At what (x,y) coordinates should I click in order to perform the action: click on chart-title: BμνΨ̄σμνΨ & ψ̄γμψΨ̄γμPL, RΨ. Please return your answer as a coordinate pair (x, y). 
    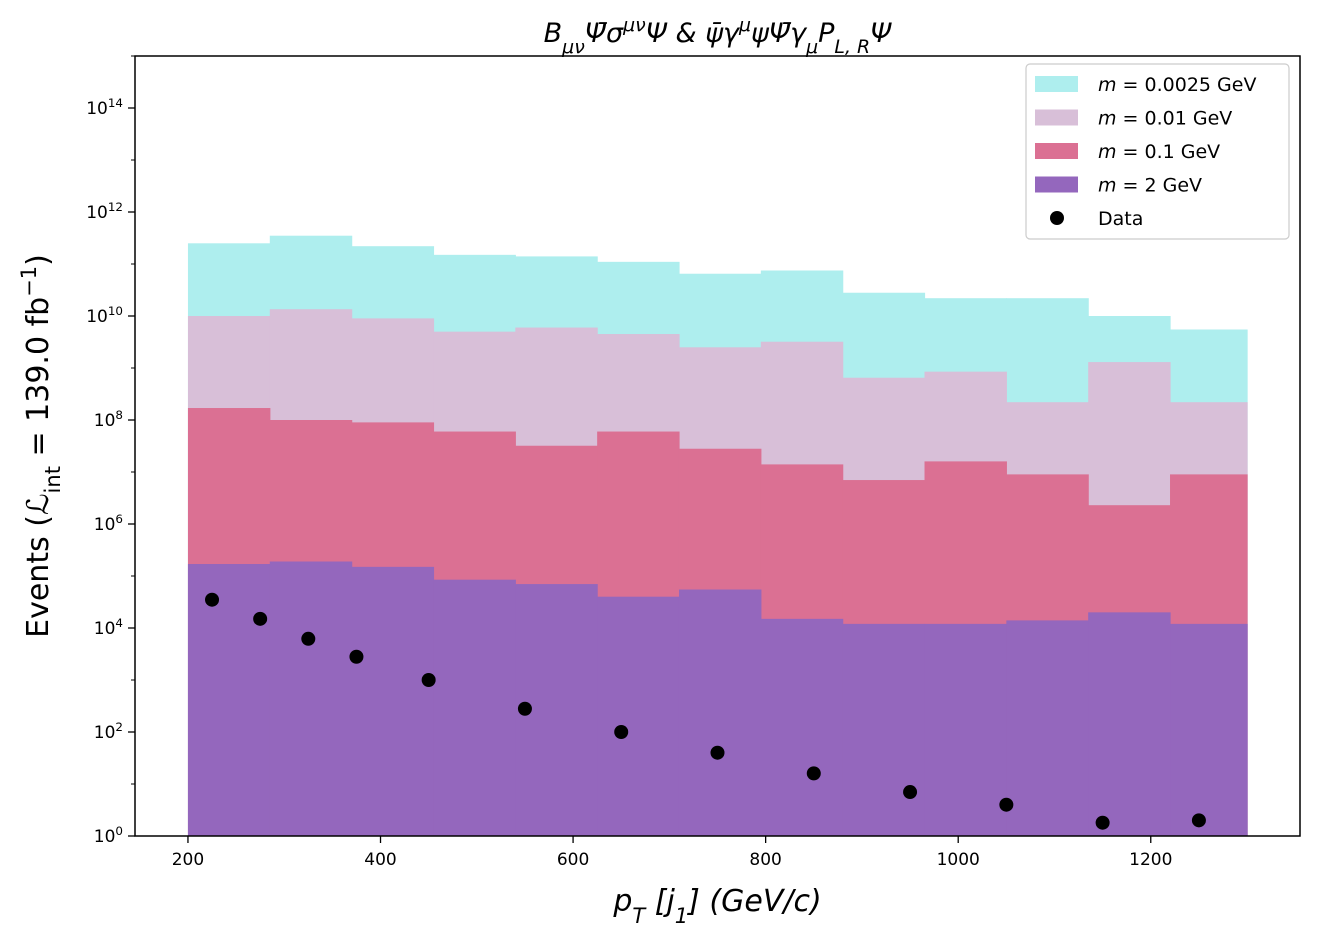
    Looking at the image, I should click on (718, 36).